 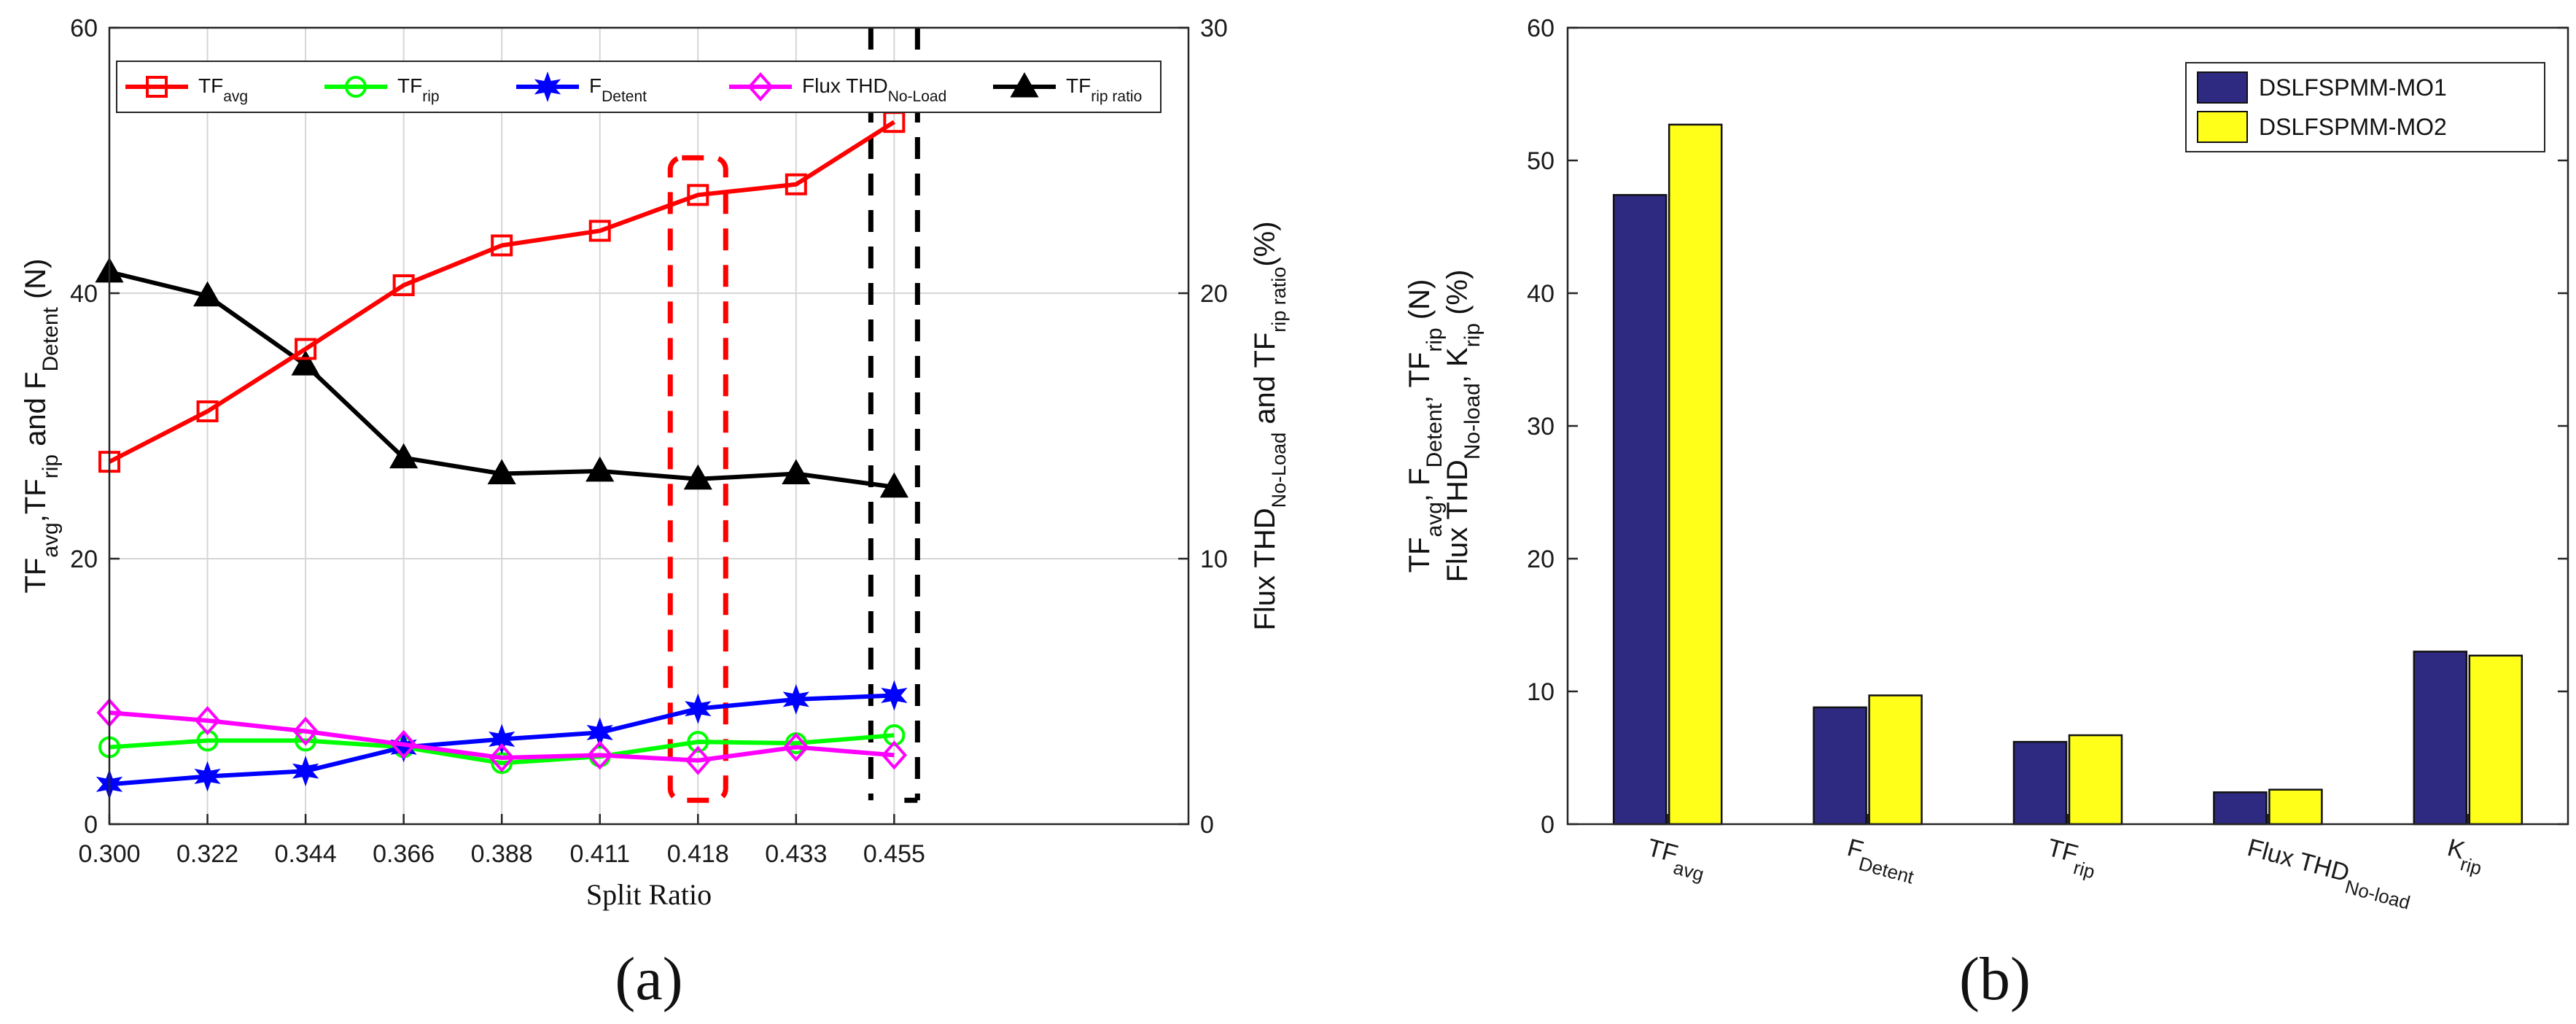 I want to click on chart-b-legend-label: DSLFSPMM-MO2, so click(x=2353, y=127).